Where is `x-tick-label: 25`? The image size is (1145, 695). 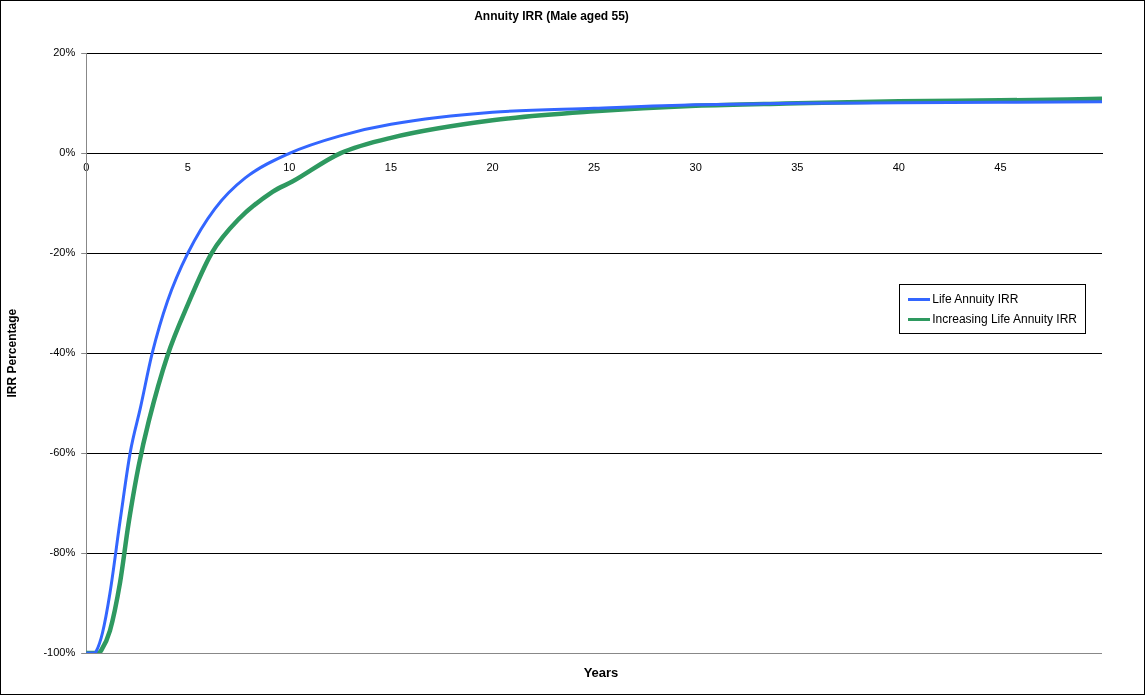
x-tick-label: 25 is located at coordinates (594, 166).